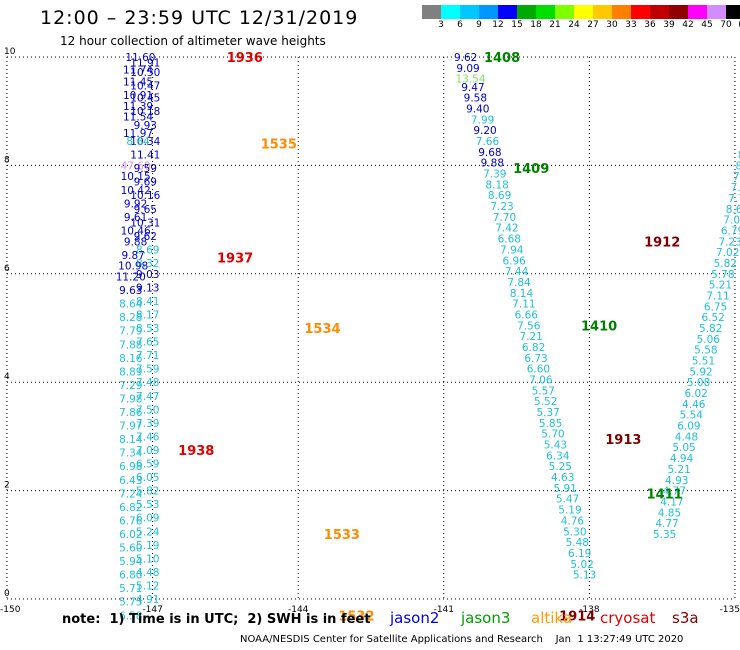 The image size is (740, 650). What do you see at coordinates (130, 576) in the screenshot?
I see `swh-value-cryosat: 6.80` at bounding box center [130, 576].